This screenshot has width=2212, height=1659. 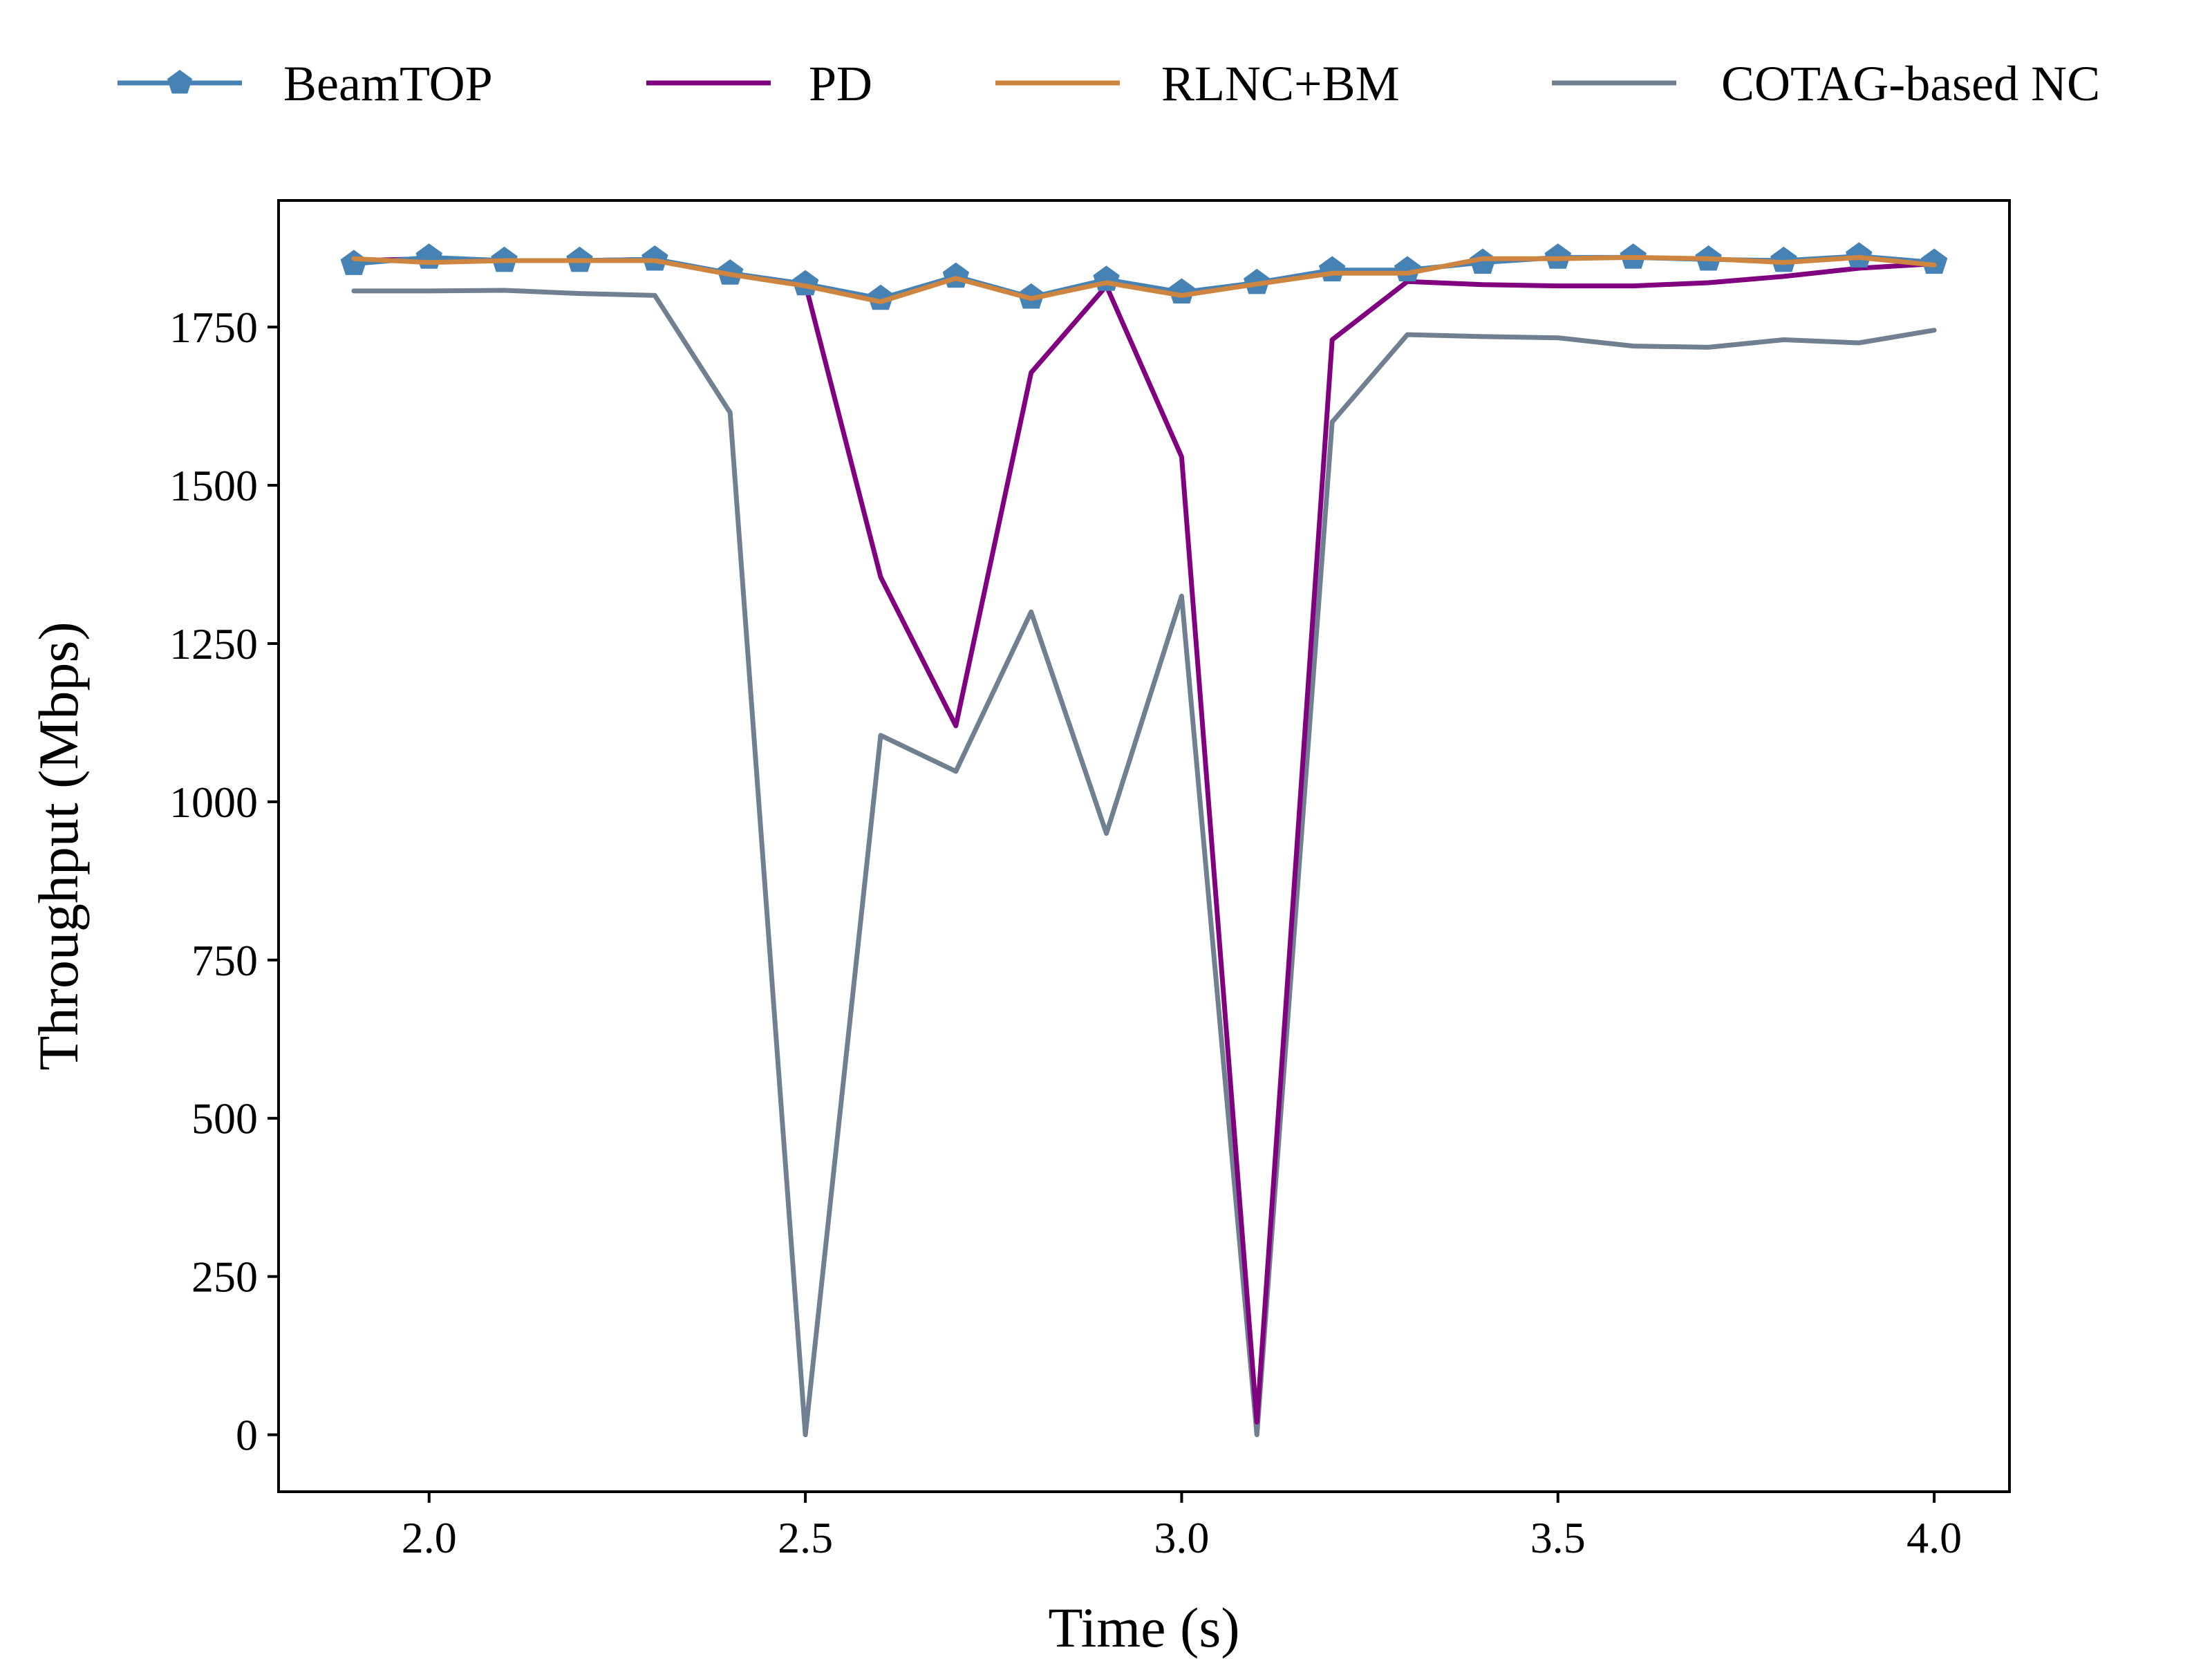 What do you see at coordinates (840, 83) in the screenshot?
I see `legend-label-pd: PD` at bounding box center [840, 83].